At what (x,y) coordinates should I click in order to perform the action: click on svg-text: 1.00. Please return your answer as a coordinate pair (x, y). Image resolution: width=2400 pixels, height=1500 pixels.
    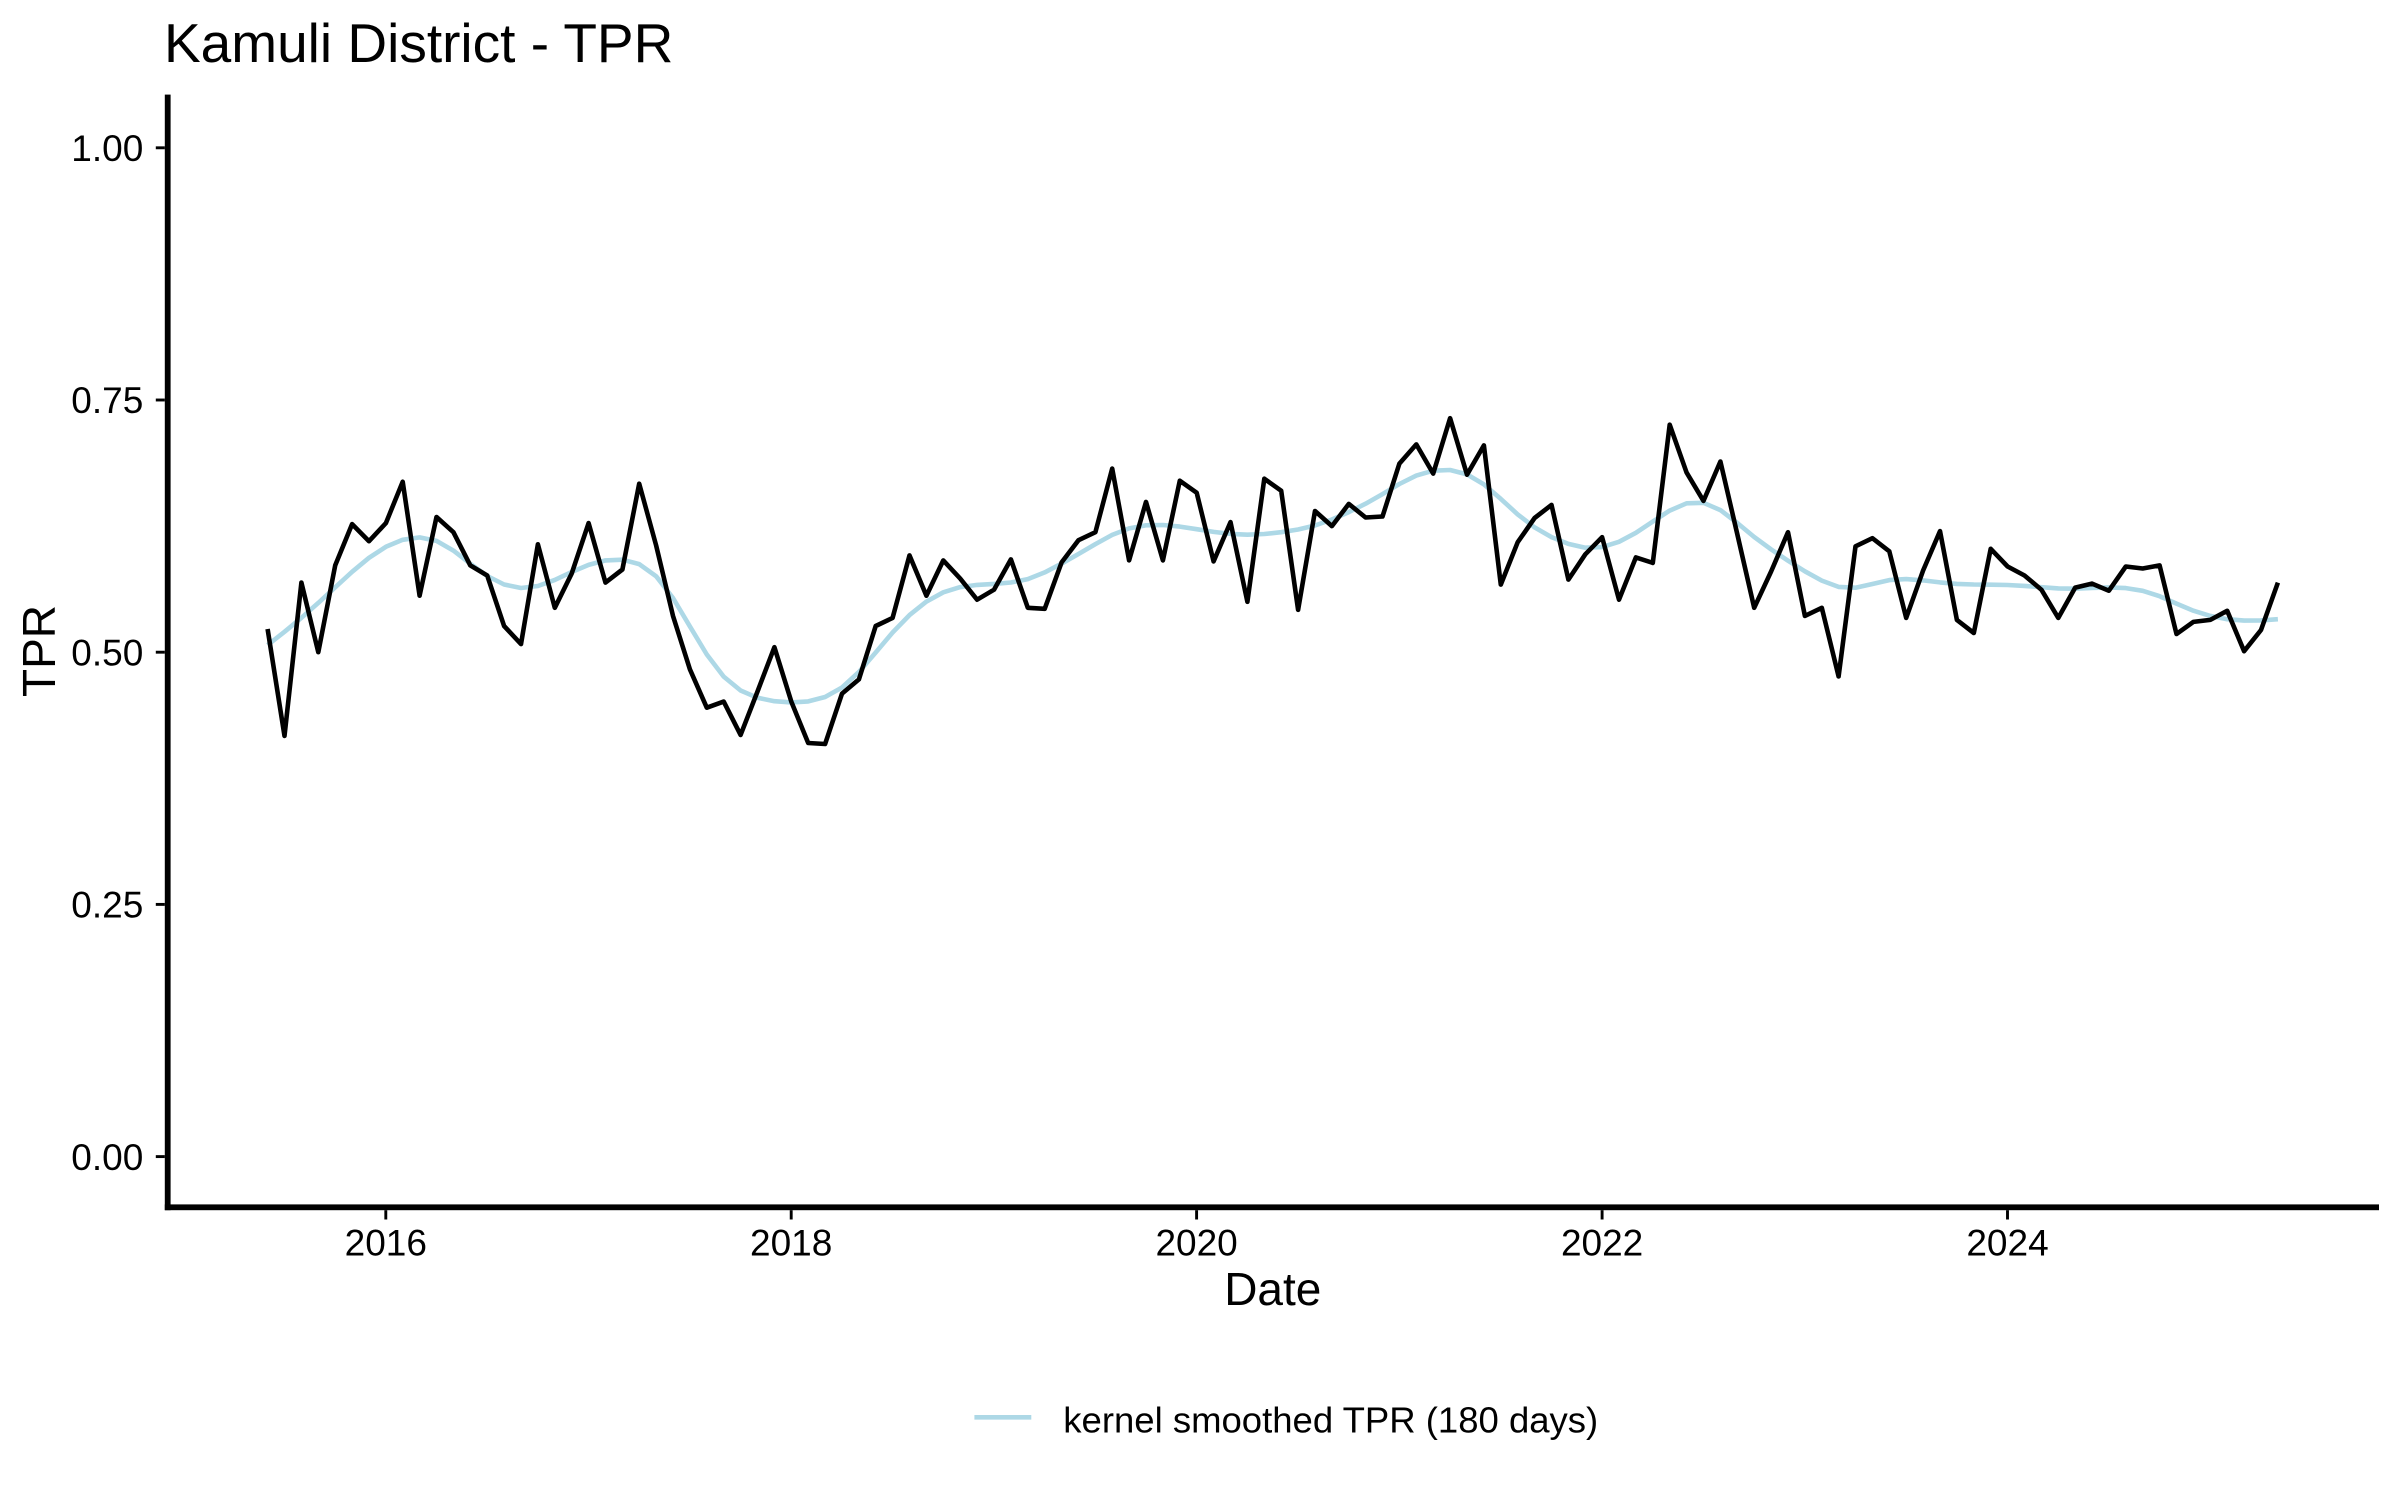
    Looking at the image, I should click on (107, 148).